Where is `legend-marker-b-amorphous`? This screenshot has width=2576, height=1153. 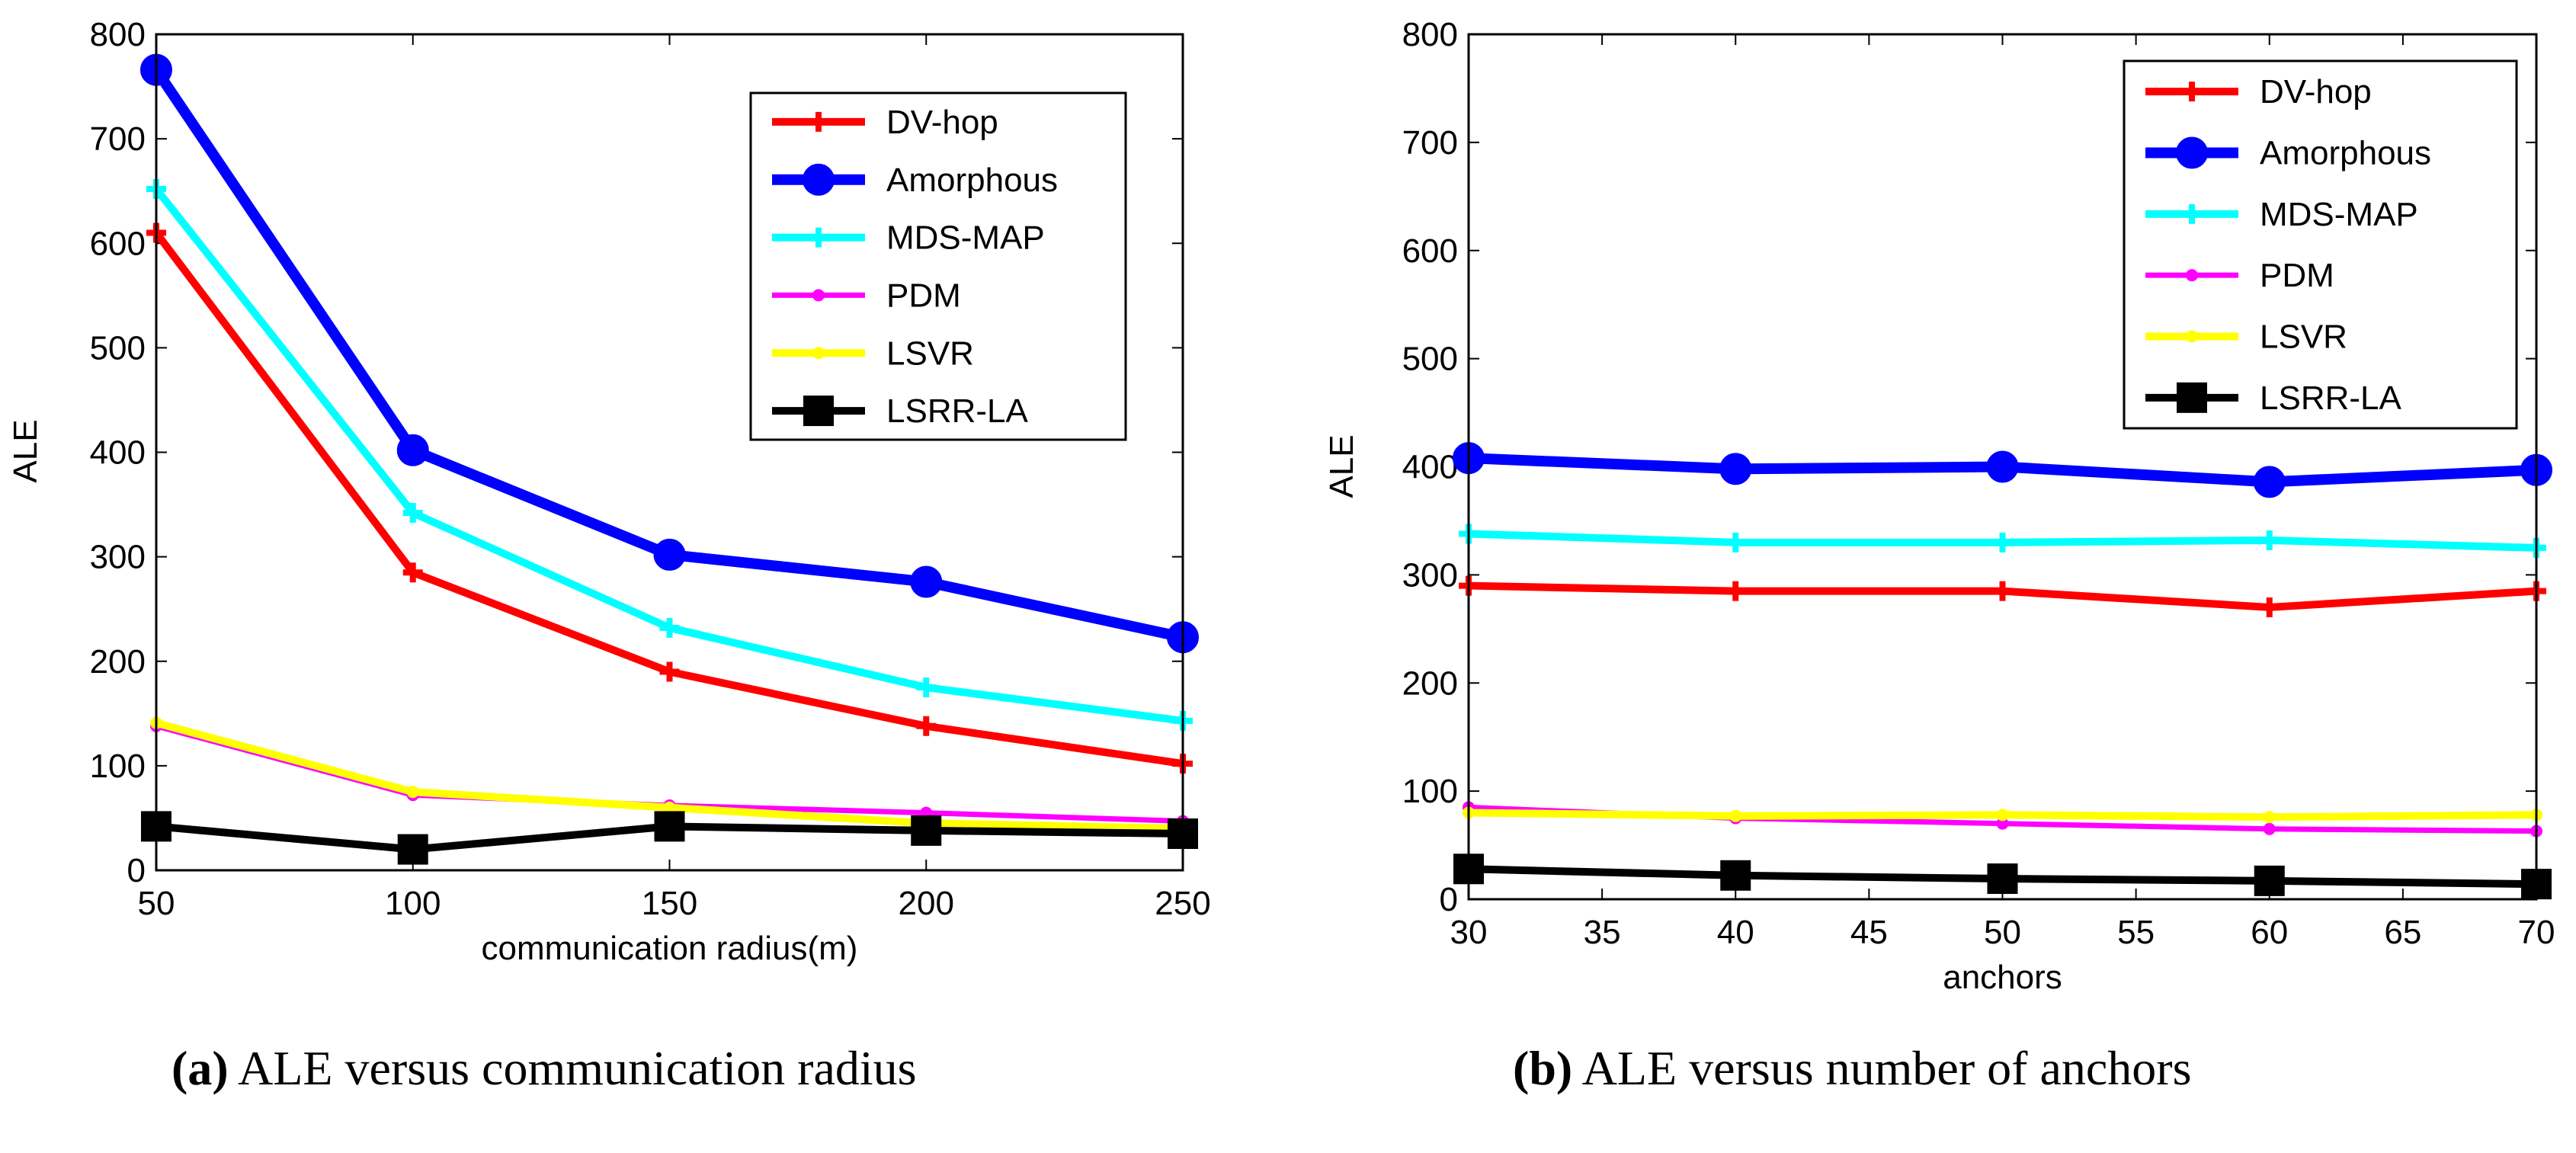
legend-marker-b-amorphous is located at coordinates (2192, 152).